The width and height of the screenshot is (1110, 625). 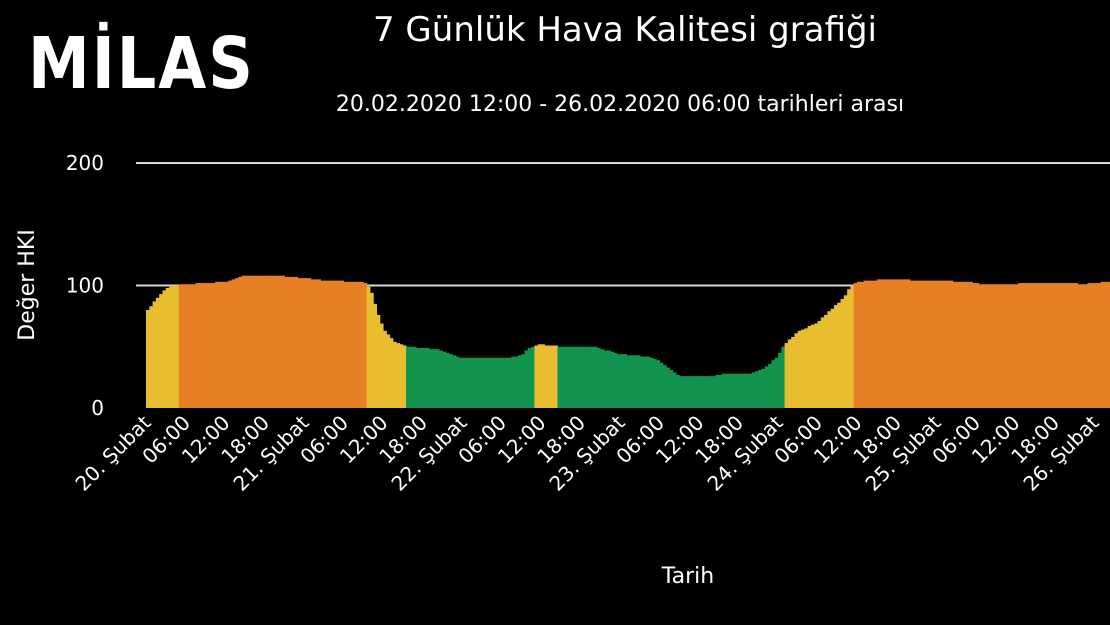 What do you see at coordinates (141, 63) in the screenshot?
I see `milas-logo: MİLAS` at bounding box center [141, 63].